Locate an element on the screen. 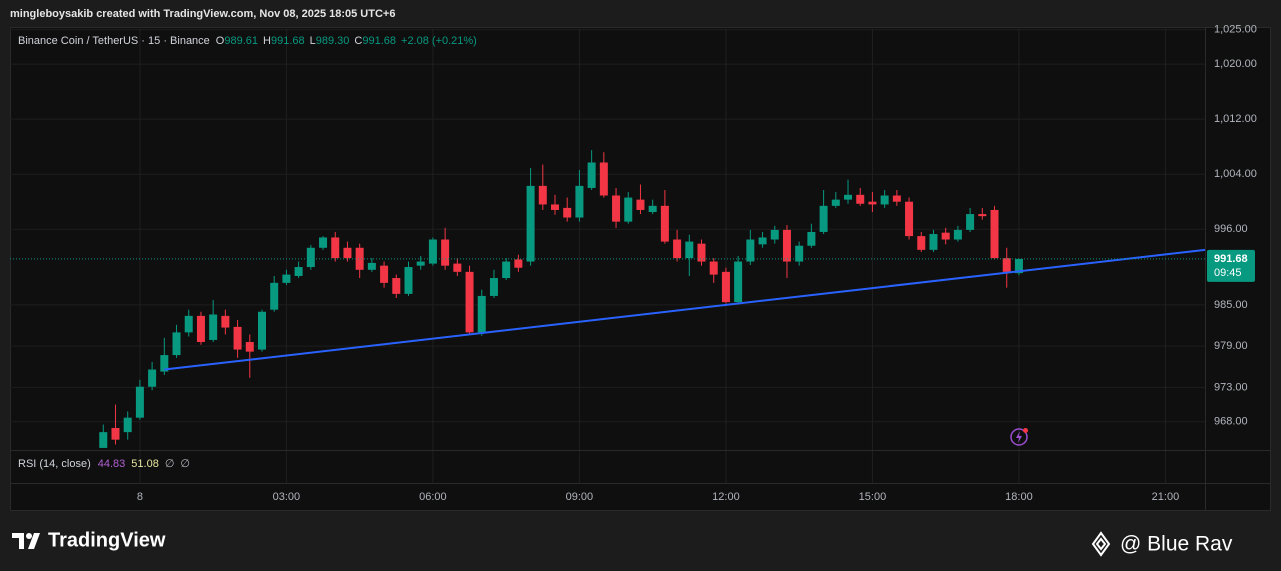 The height and width of the screenshot is (571, 1281). rsi-value: 44.83 is located at coordinates (112, 464).